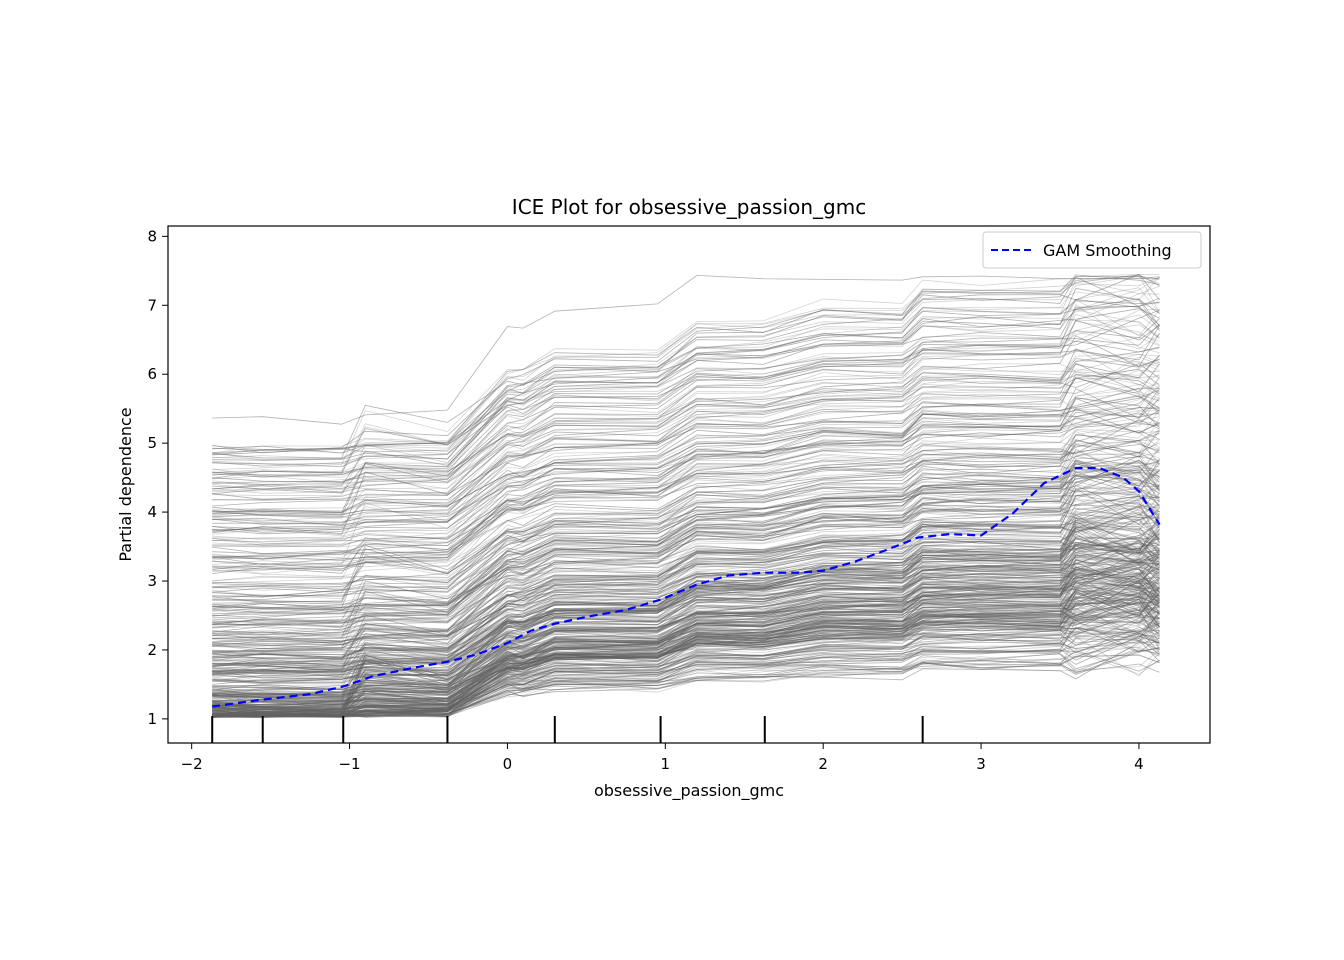 The image size is (1344, 960). Describe the element at coordinates (152, 236) in the screenshot. I see `y-tick-label: 8` at that location.